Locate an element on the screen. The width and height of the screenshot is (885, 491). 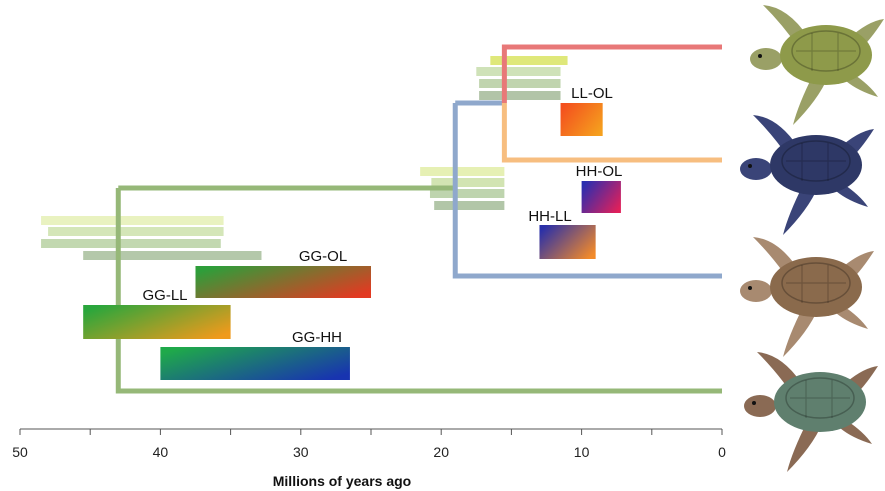
green-turtle-icon is located at coordinates (811, 412).